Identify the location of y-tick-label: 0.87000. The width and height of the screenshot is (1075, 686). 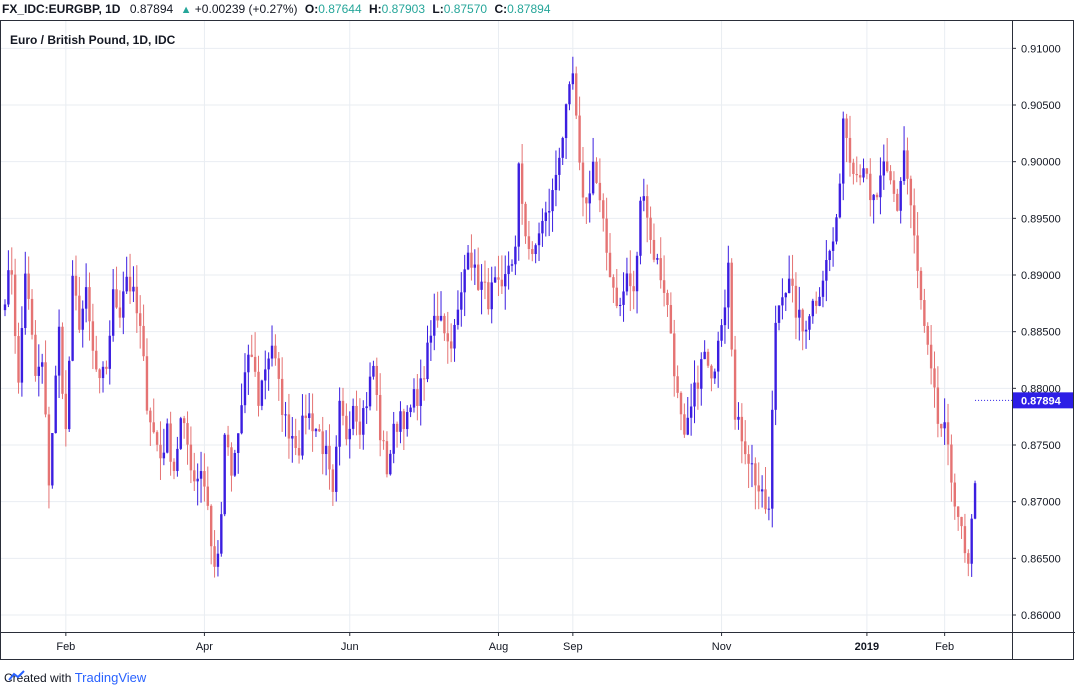
(1041, 503).